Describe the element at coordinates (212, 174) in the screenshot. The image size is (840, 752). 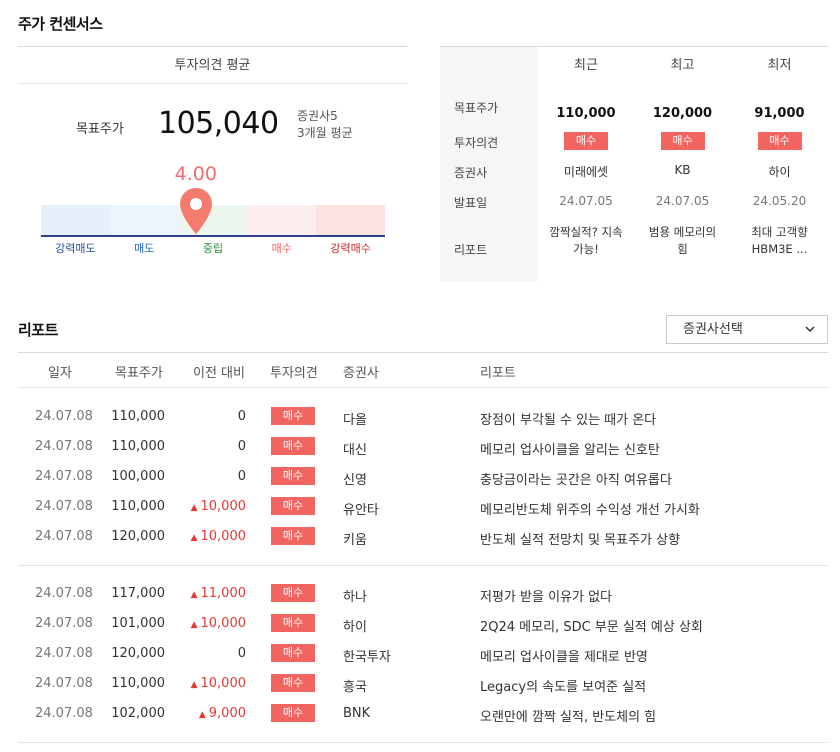
I see `score-wrap: 4.00` at that location.